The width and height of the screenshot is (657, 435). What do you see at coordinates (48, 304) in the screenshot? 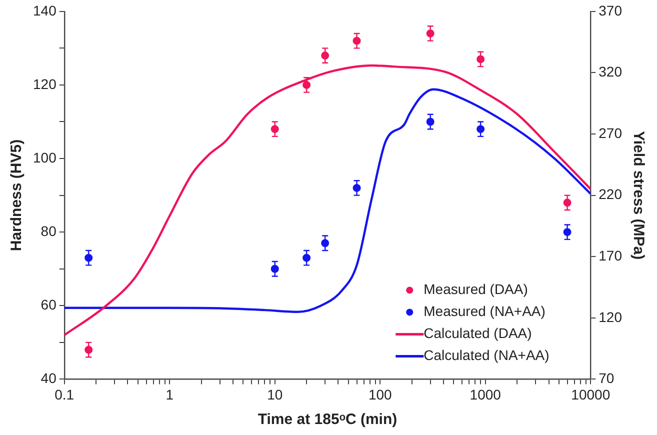
I see `y-tick-label: 60` at bounding box center [48, 304].